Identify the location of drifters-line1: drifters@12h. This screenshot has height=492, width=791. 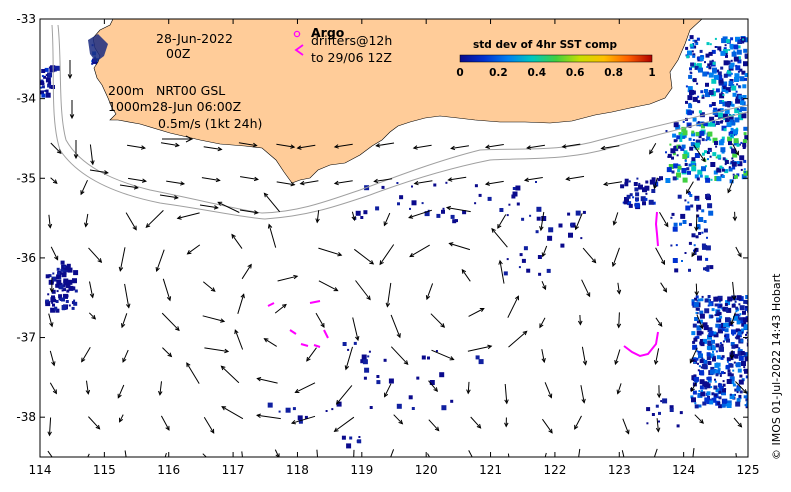
(351, 40).